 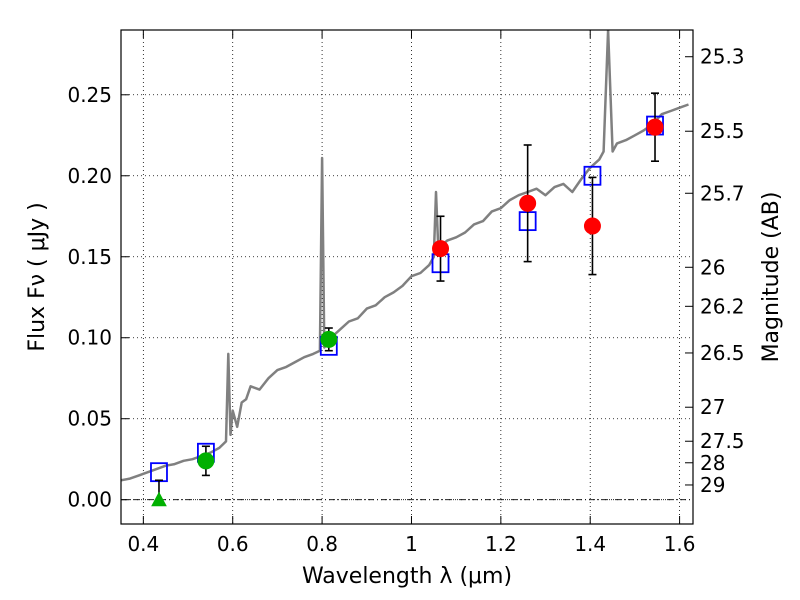 I want to click on x-tick-label: 1.2, so click(x=501, y=544).